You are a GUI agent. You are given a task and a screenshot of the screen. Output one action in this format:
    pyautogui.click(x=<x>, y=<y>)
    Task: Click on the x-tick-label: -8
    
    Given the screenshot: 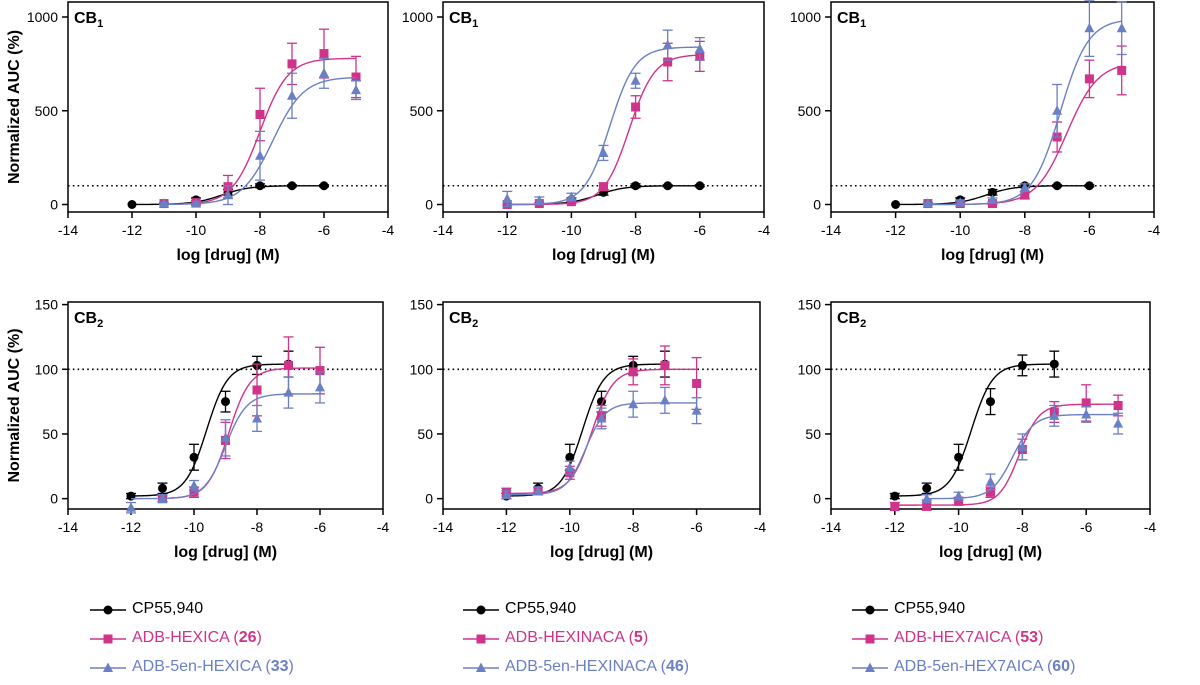 What is the action you would take?
    pyautogui.click(x=257, y=527)
    